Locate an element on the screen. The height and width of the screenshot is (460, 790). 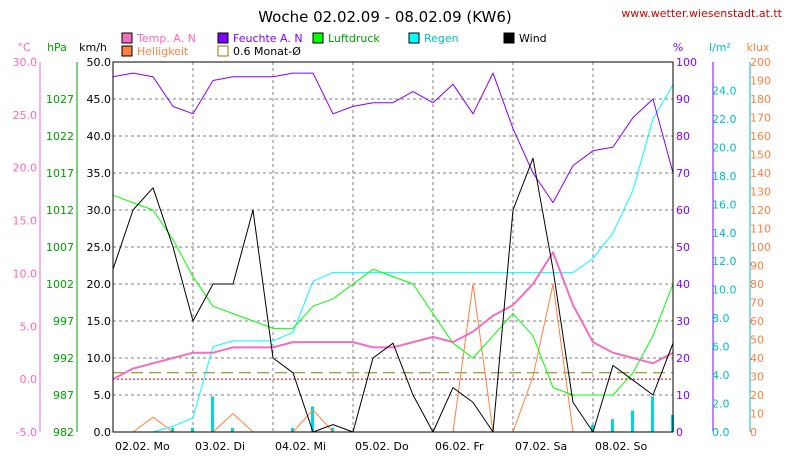
y-tick-lux: 130 is located at coordinates (760, 192).